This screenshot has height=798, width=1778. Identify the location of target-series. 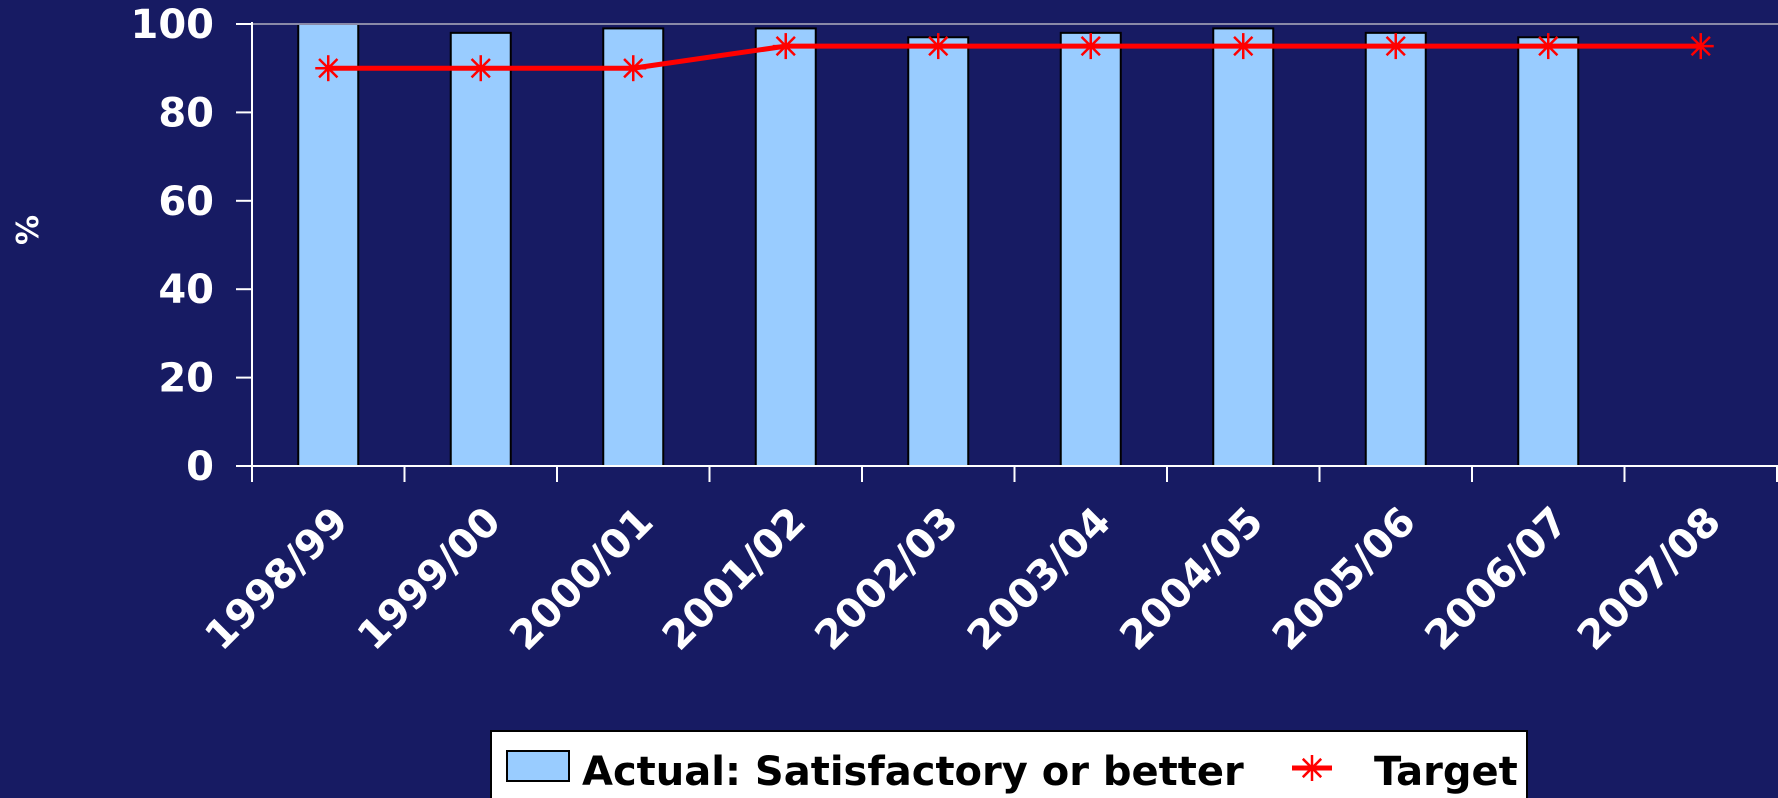
(1014, 57).